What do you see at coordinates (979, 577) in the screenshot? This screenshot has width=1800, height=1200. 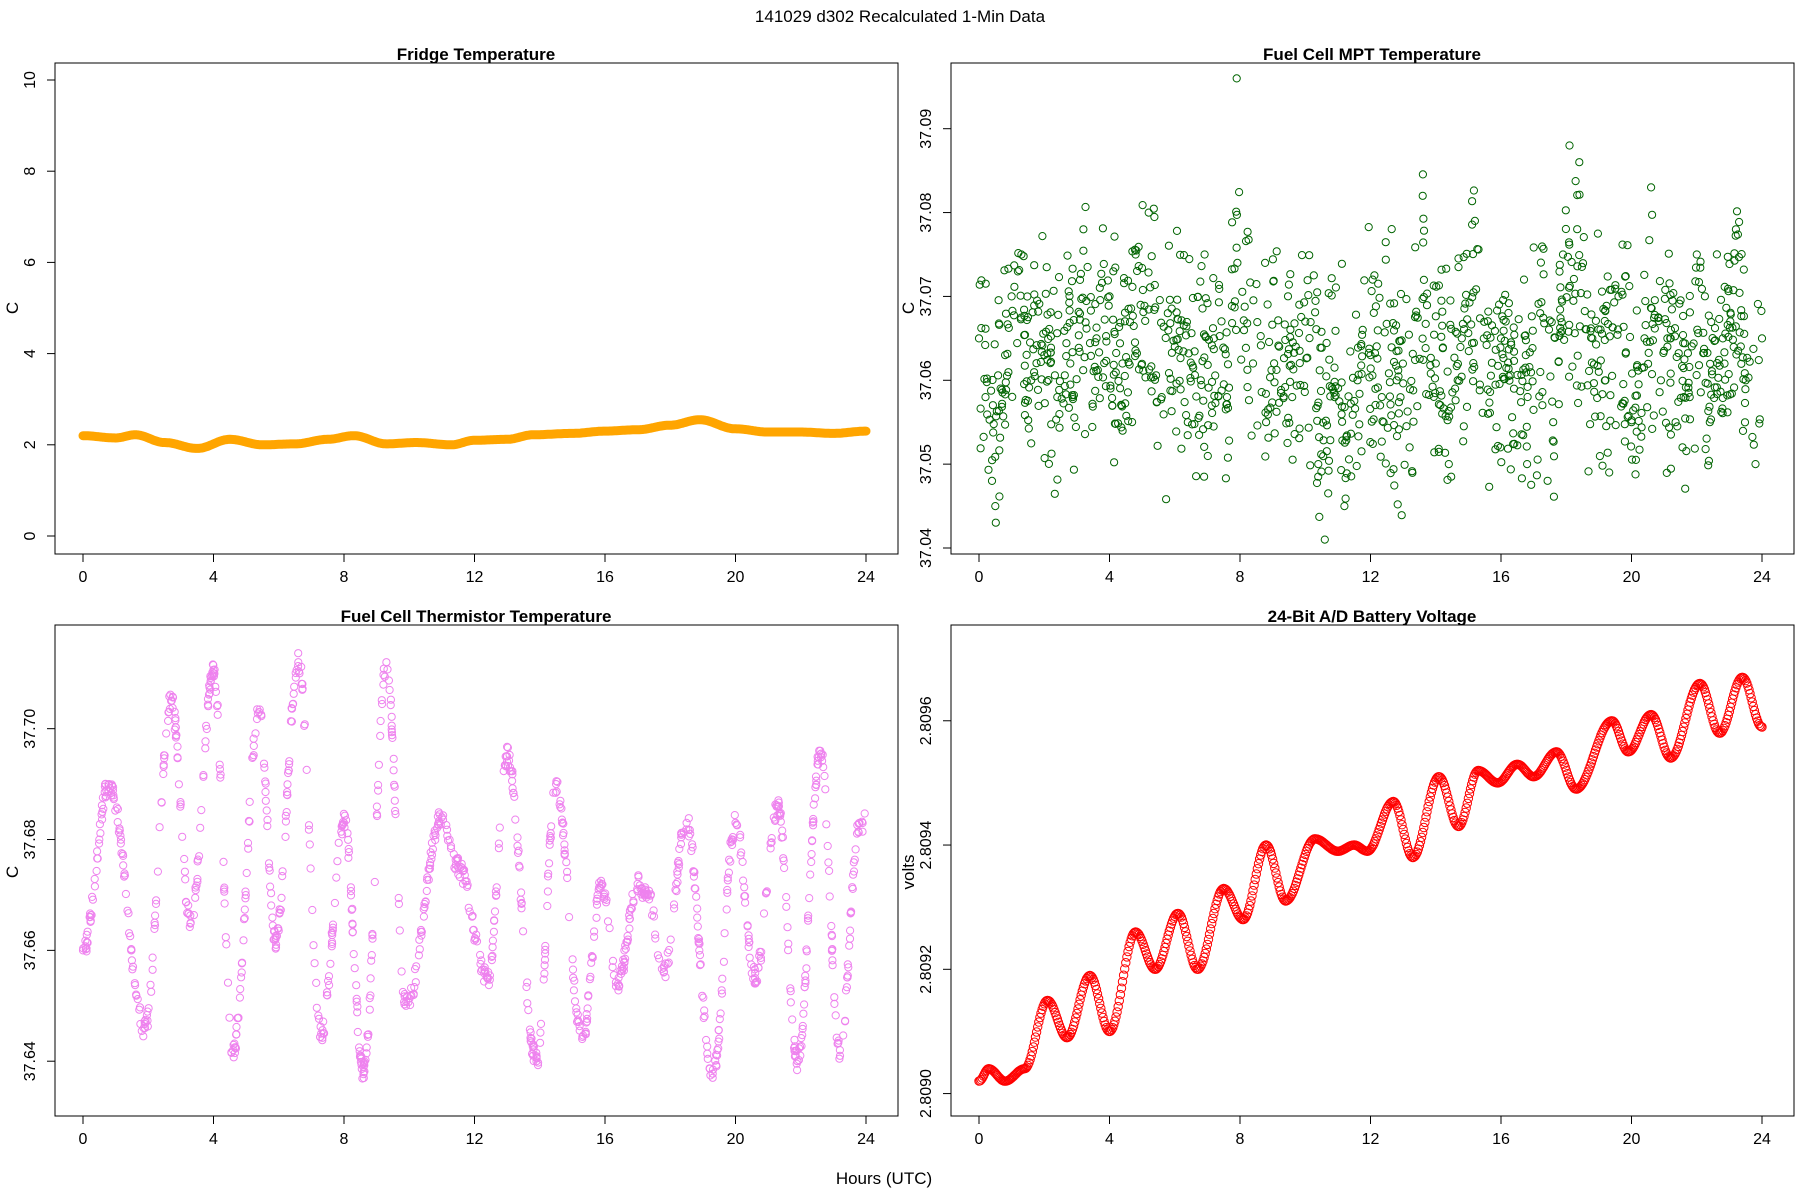 I see `x-tick-label: 0` at bounding box center [979, 577].